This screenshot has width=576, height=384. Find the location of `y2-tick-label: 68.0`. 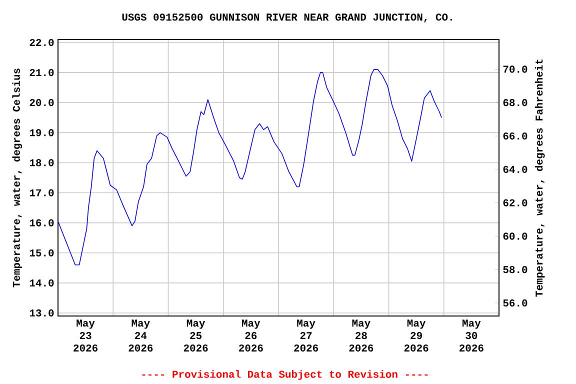

y2-tick-label: 68.0 is located at coordinates (515, 102).